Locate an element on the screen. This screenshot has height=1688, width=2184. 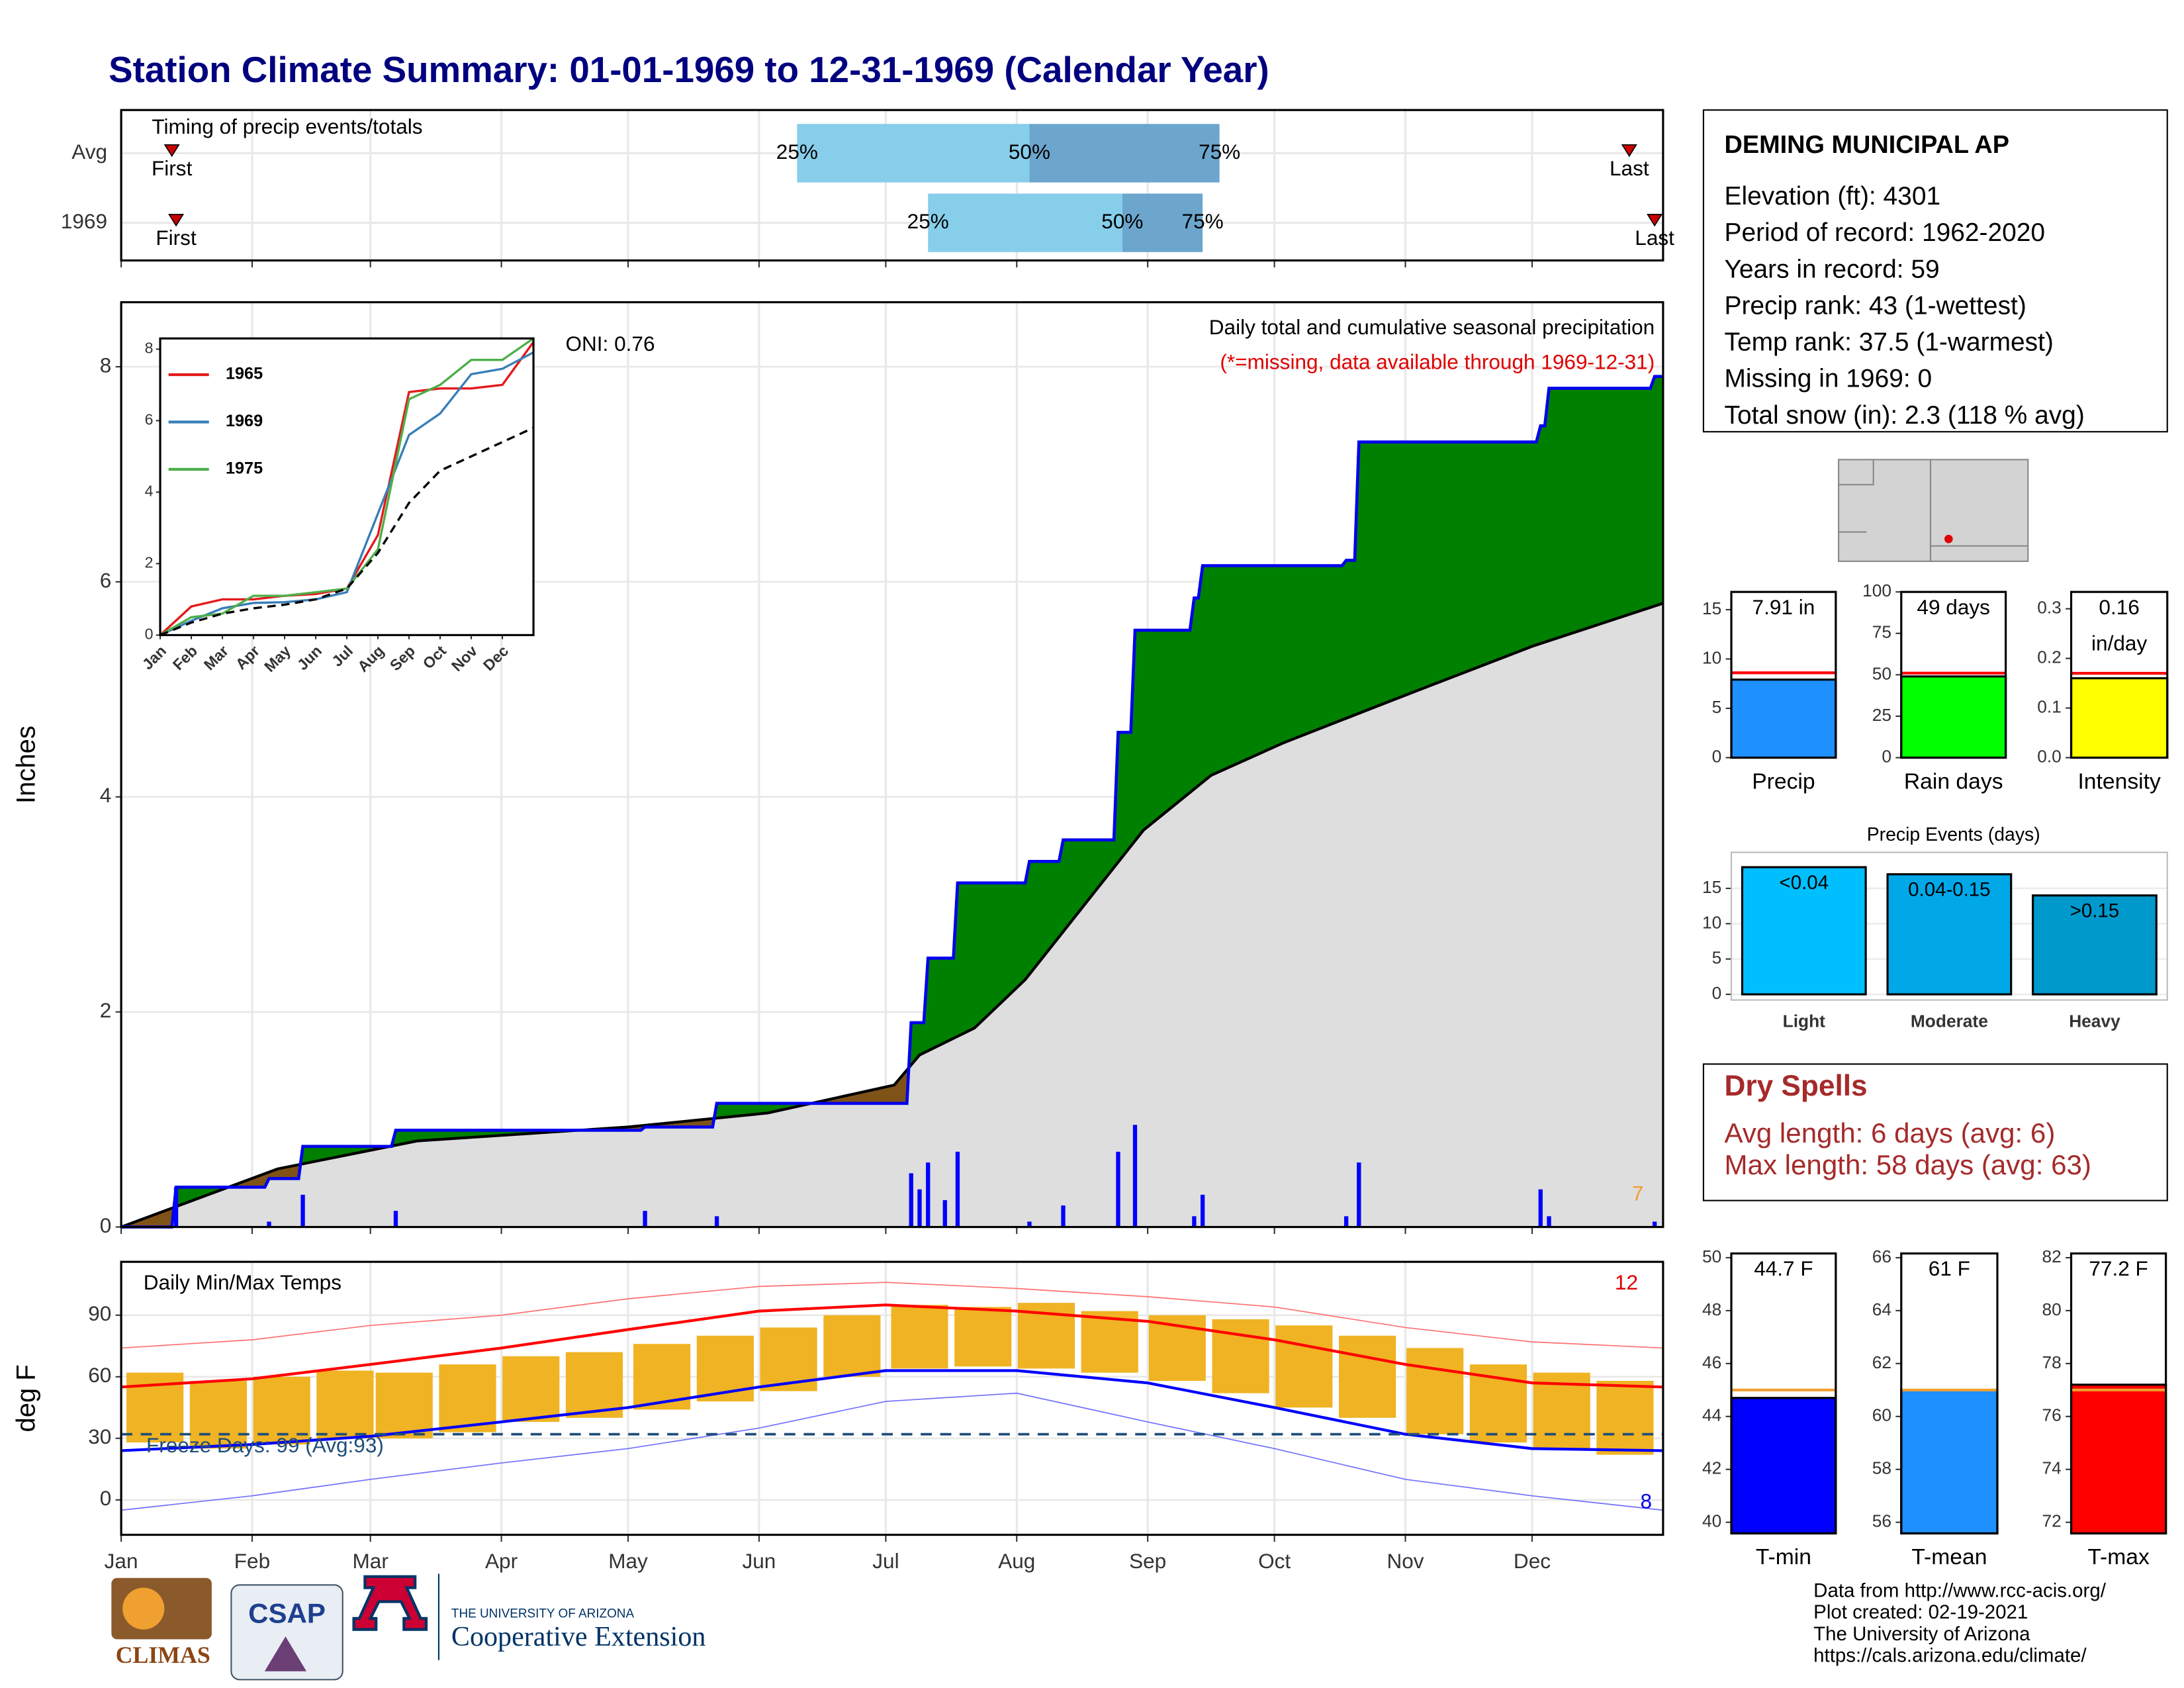
oni-label: ONI: 0.76 is located at coordinates (610, 343).